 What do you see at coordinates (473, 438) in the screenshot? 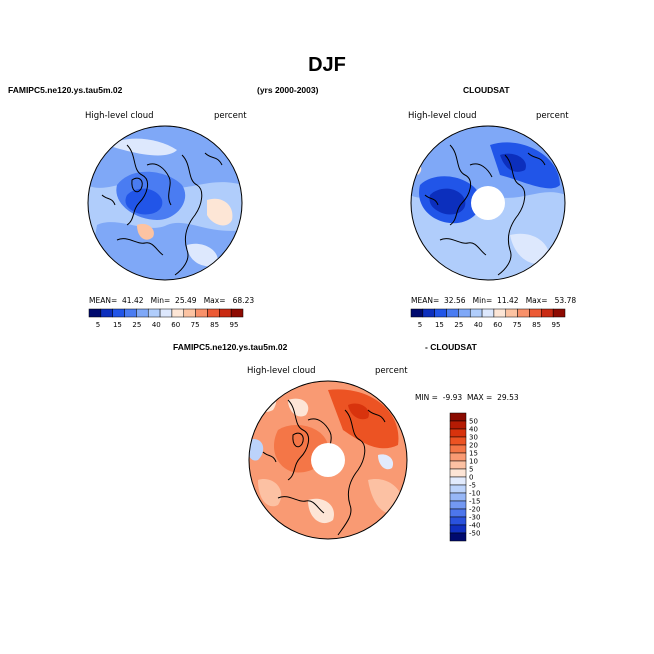
I see `colorbar-tick-label: 30` at bounding box center [473, 438].